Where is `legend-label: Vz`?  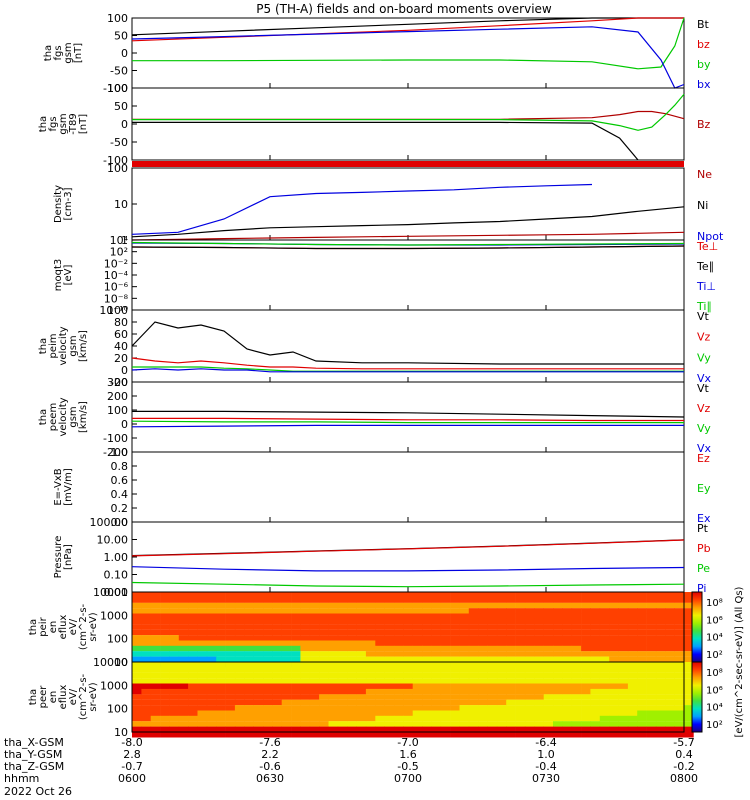
legend-label: Vz is located at coordinates (704, 408).